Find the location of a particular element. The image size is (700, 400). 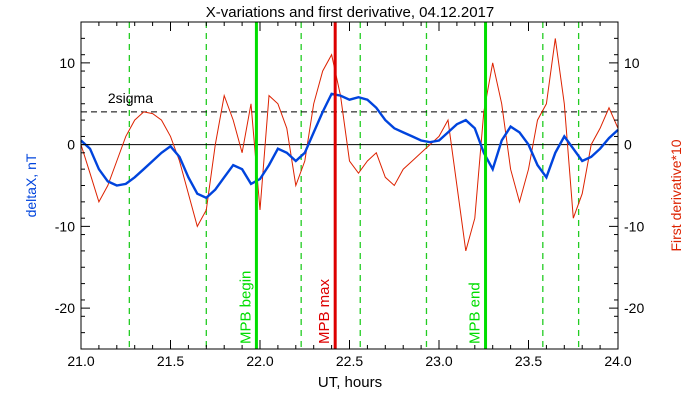

y-tick-label-right-0: 10 is located at coordinates (632, 63).